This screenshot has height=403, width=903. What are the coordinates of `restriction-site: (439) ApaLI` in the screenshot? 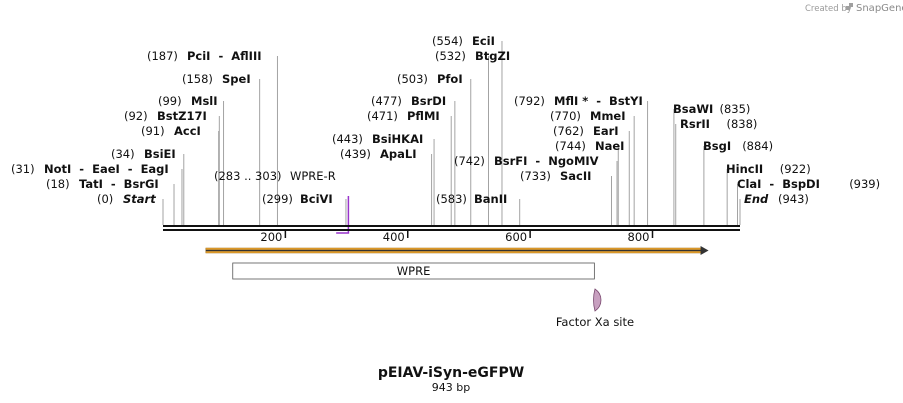 It's located at (378, 154).